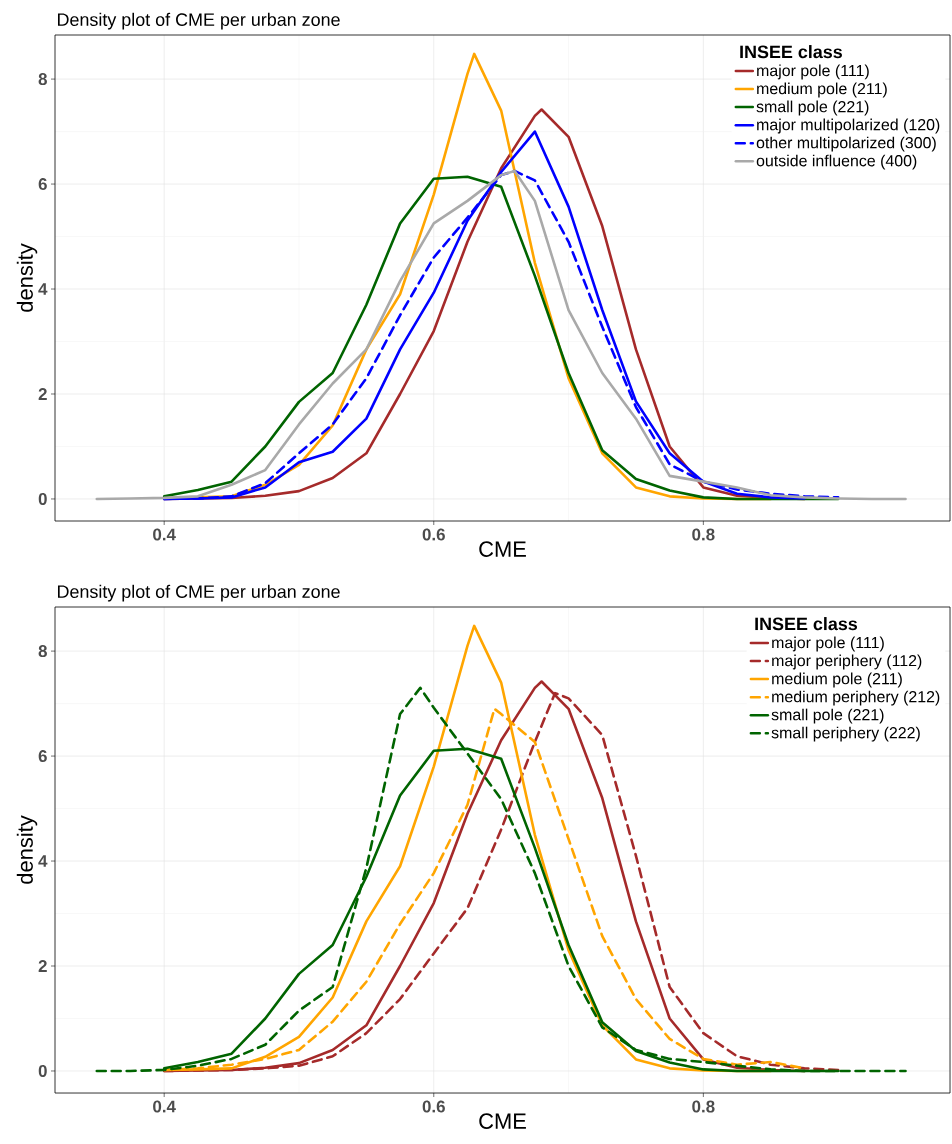 The image size is (952, 1144). What do you see at coordinates (856, 698) in the screenshot?
I see `legend-label: medium periphery (212)` at bounding box center [856, 698].